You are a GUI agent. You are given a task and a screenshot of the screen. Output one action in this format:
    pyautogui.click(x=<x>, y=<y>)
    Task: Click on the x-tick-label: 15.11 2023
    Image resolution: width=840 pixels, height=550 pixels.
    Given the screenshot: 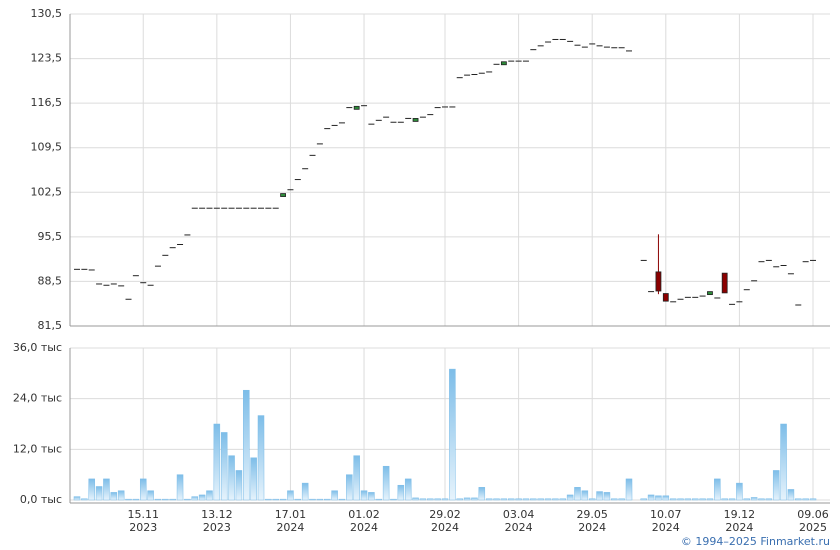 What is the action you would take?
    pyautogui.click(x=143, y=521)
    